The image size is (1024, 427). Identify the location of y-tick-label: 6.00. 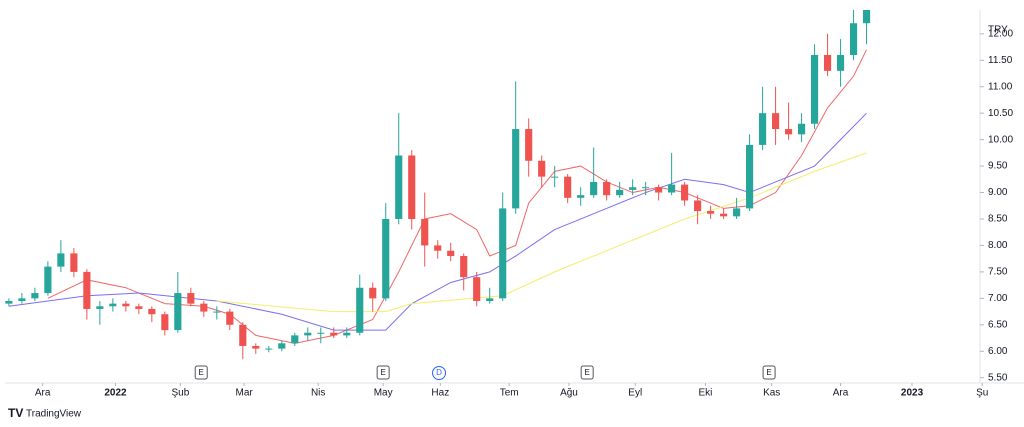
(998, 351).